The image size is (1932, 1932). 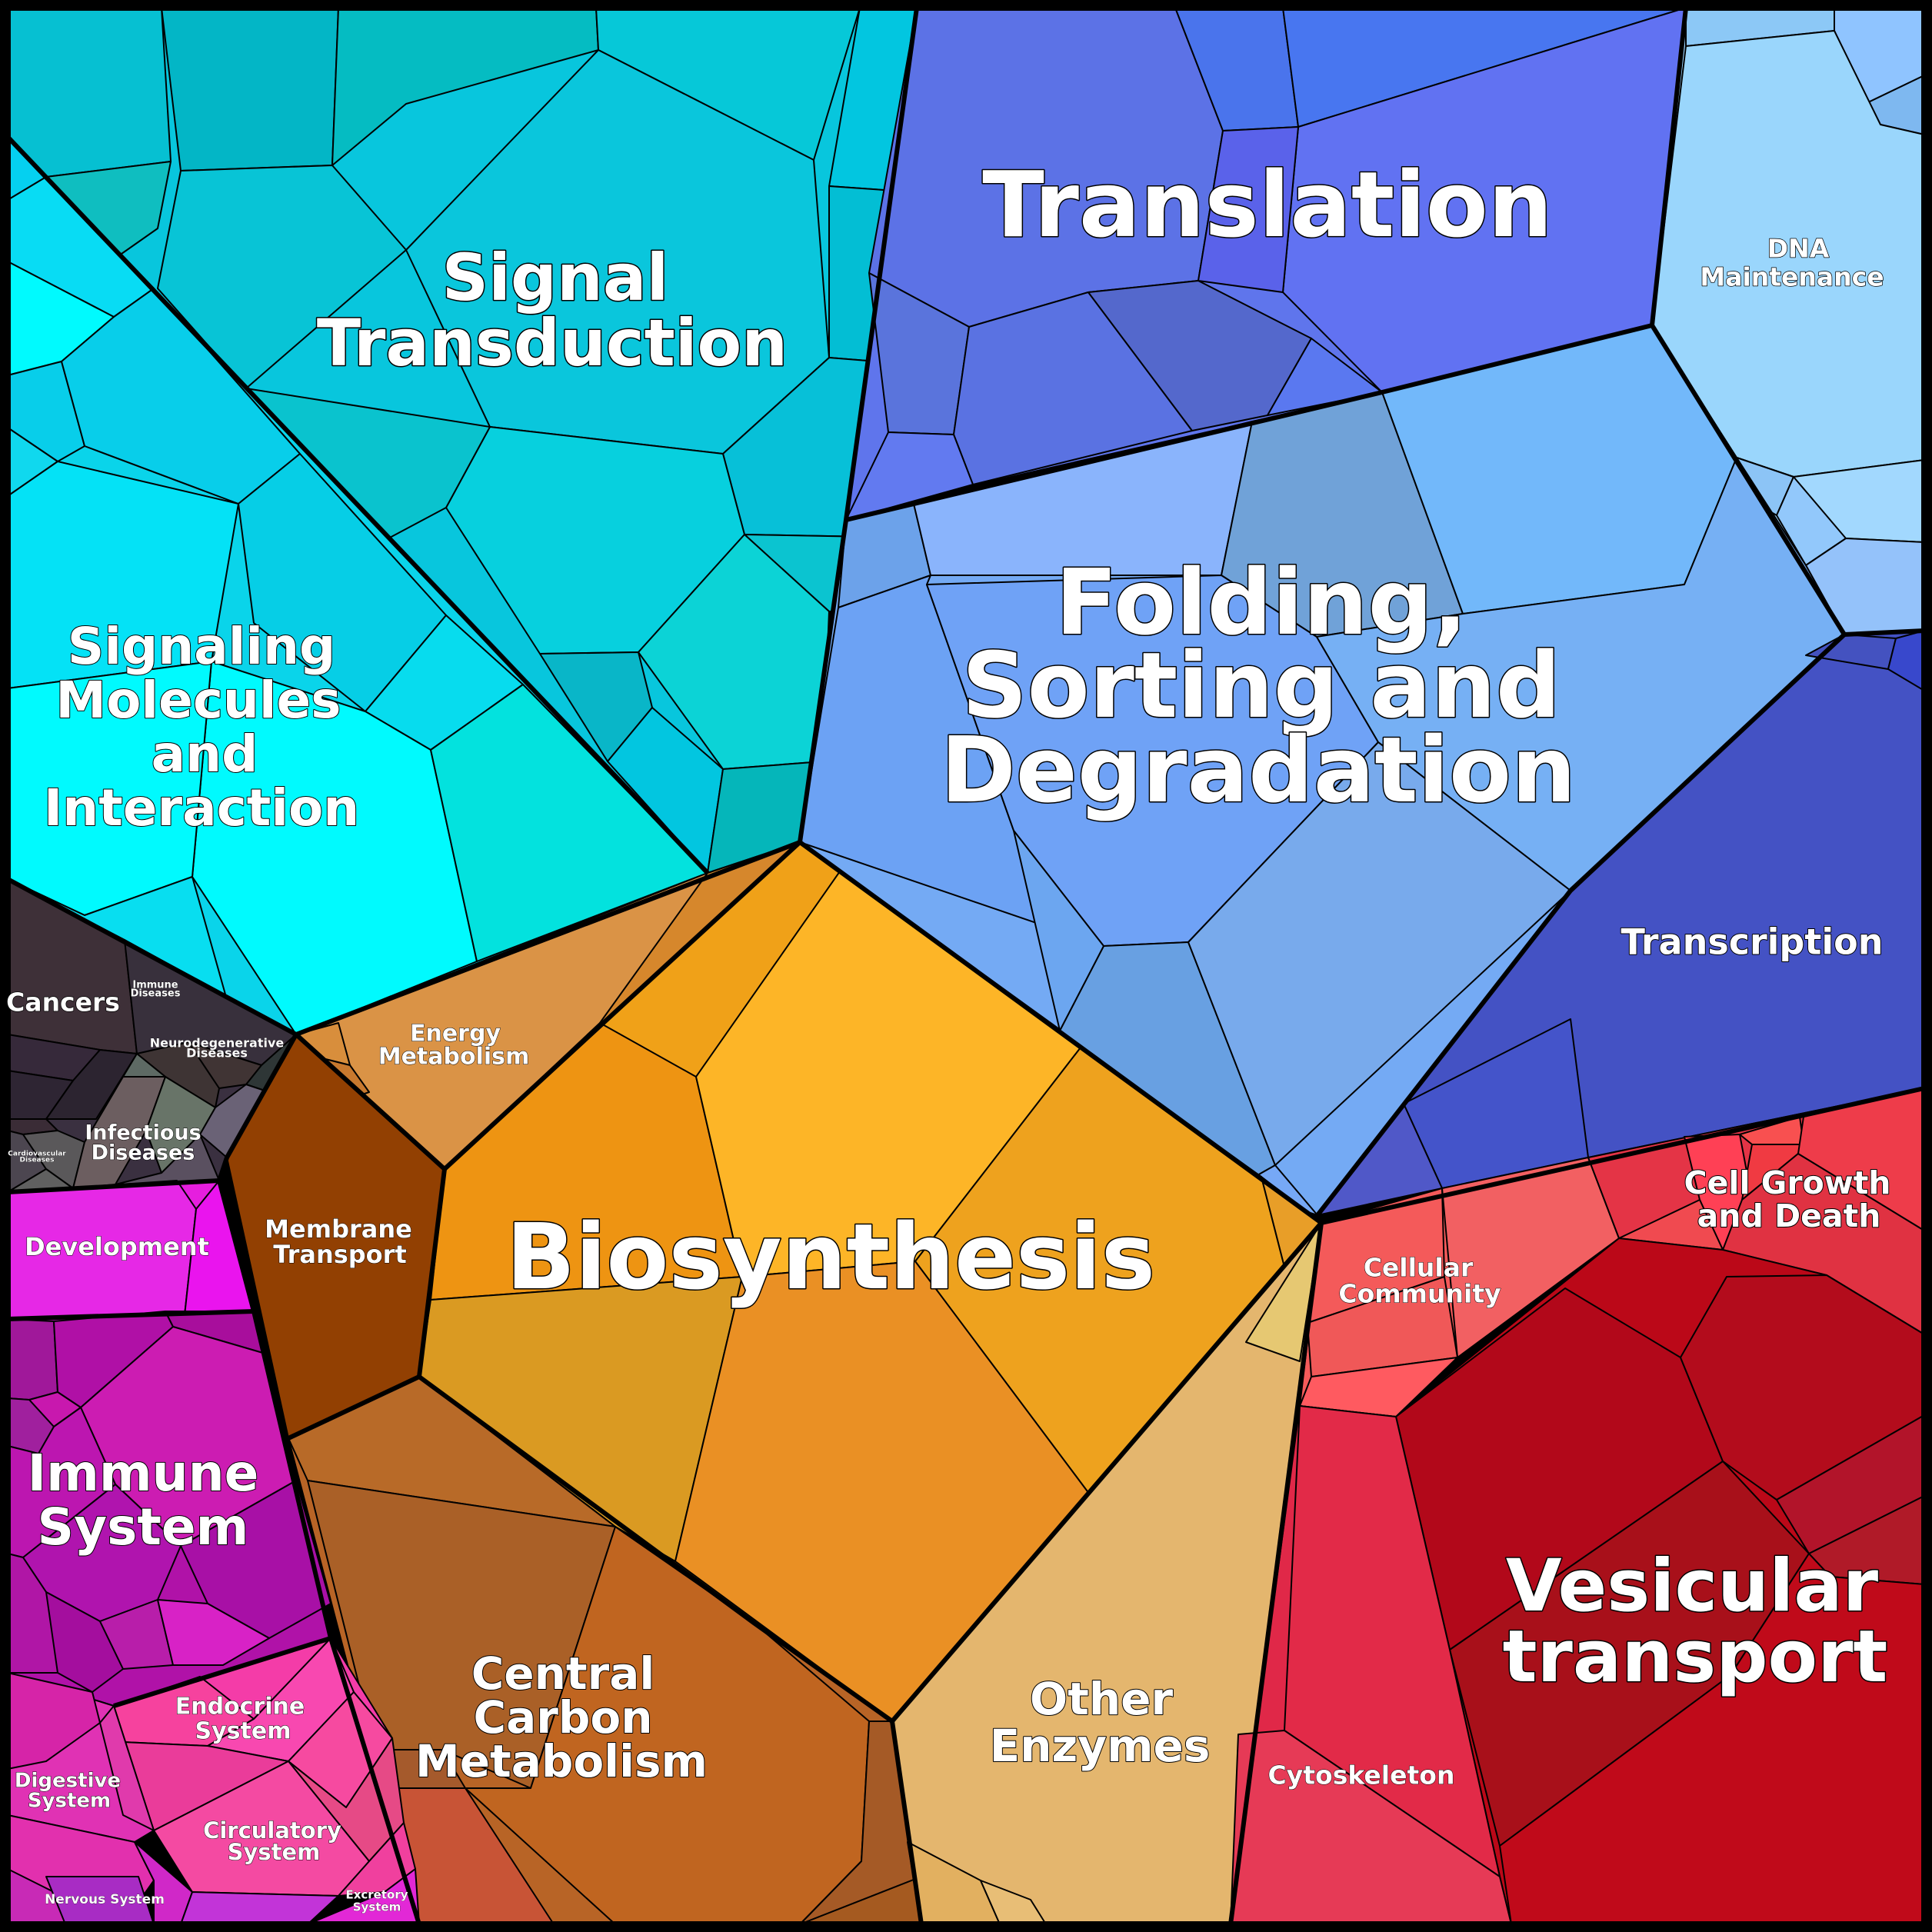 I want to click on label-cell-growth-2: and Death, so click(x=1789, y=1216).